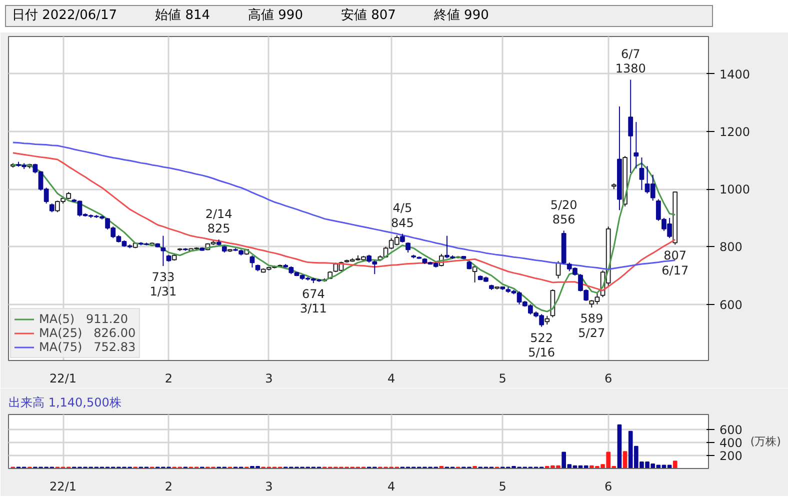 The image size is (788, 500). I want to click on annotation: 674 3/11, so click(313, 301).